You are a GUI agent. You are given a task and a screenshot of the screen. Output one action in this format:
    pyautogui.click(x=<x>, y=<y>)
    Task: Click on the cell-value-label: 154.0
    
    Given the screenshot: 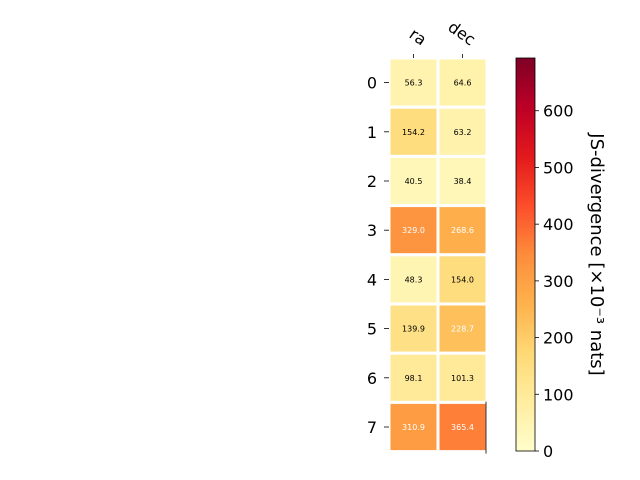 What is the action you would take?
    pyautogui.click(x=462, y=279)
    